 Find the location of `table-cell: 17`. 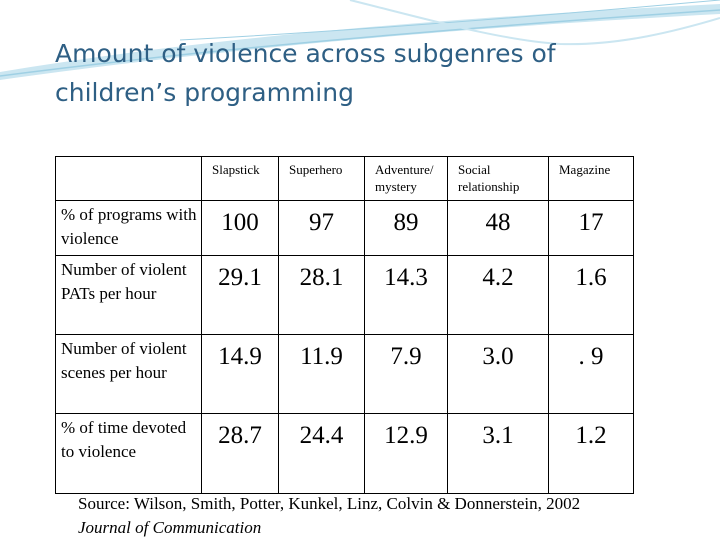

table-cell: 17 is located at coordinates (591, 228).